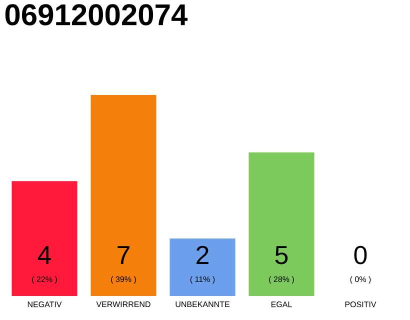  What do you see at coordinates (360, 255) in the screenshot?
I see `data-label: 0` at bounding box center [360, 255].